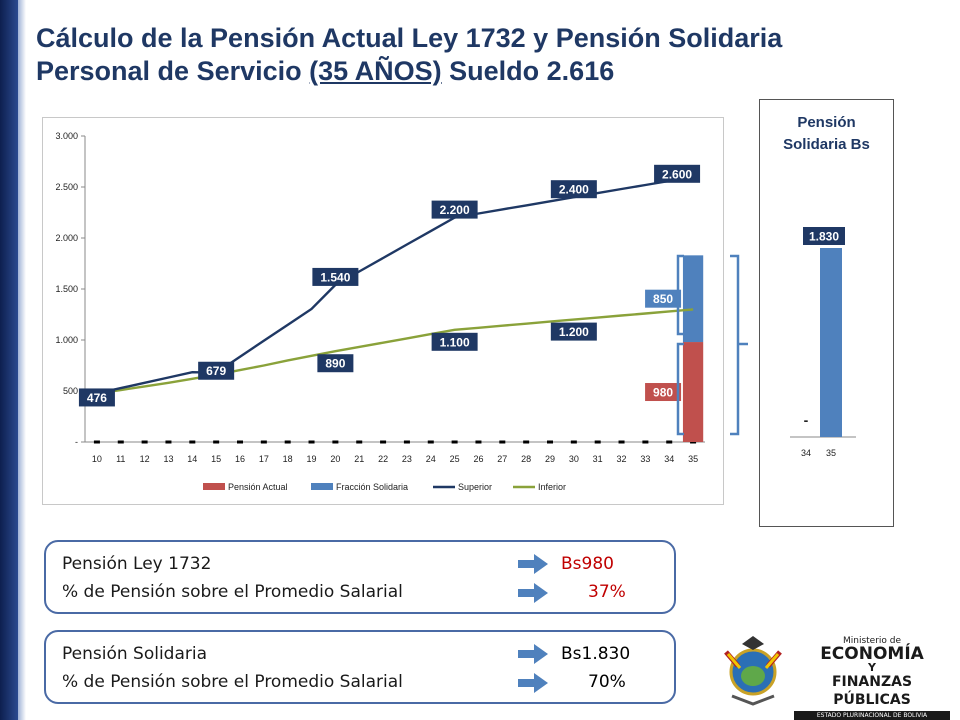  I want to click on x-tick-label: 22, so click(383, 459).